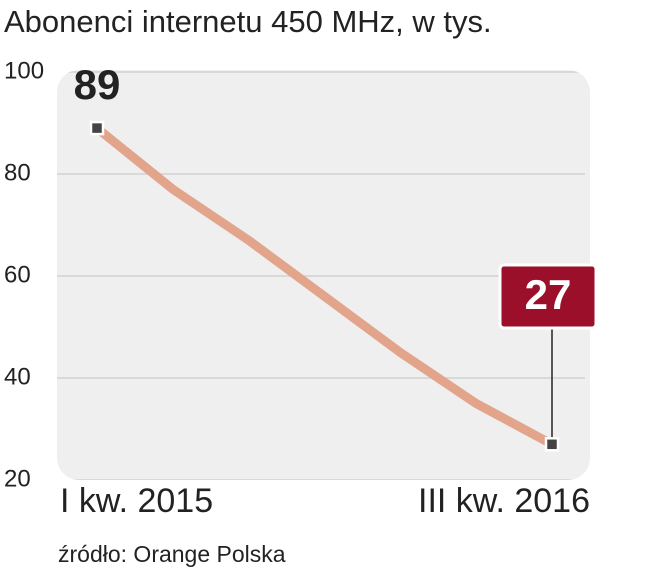 The image size is (663, 573). Describe the element at coordinates (17, 274) in the screenshot. I see `y-tick-label: 60` at that location.